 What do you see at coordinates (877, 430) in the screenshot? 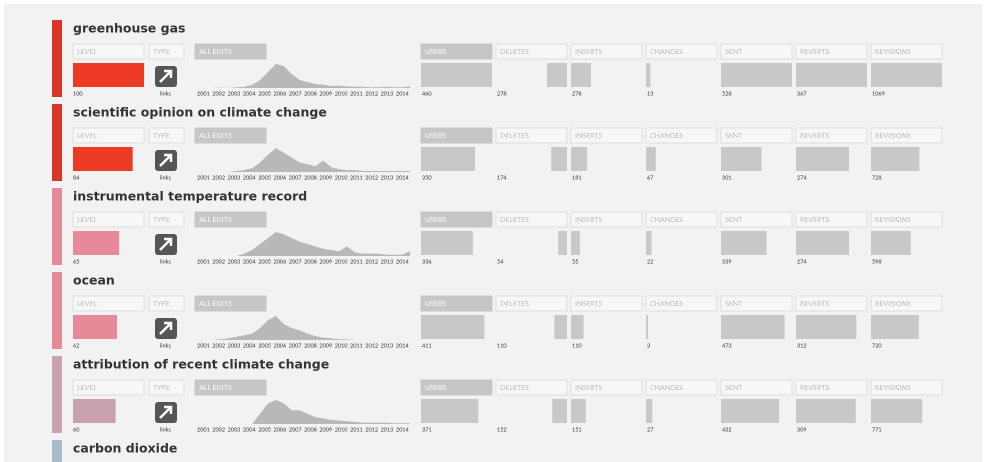
I see `metric-value: 771` at bounding box center [877, 430].